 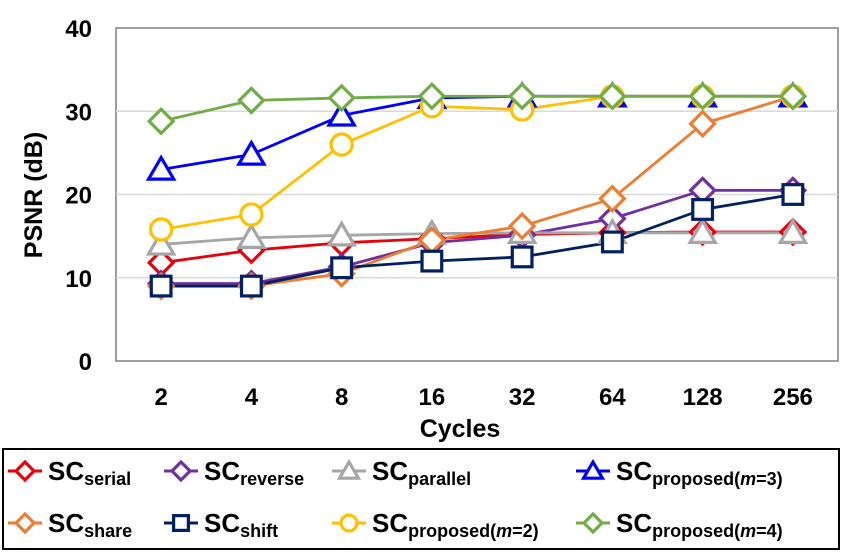 What do you see at coordinates (455, 524) in the screenshot?
I see `legend-label: SCproposed(m=2)` at bounding box center [455, 524].